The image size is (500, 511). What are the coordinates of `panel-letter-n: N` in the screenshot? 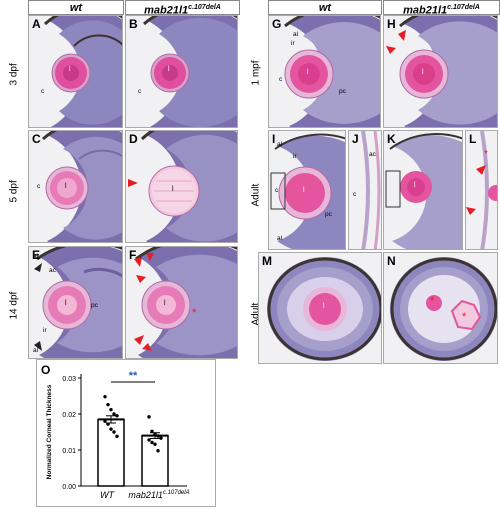 It's located at (391, 261).